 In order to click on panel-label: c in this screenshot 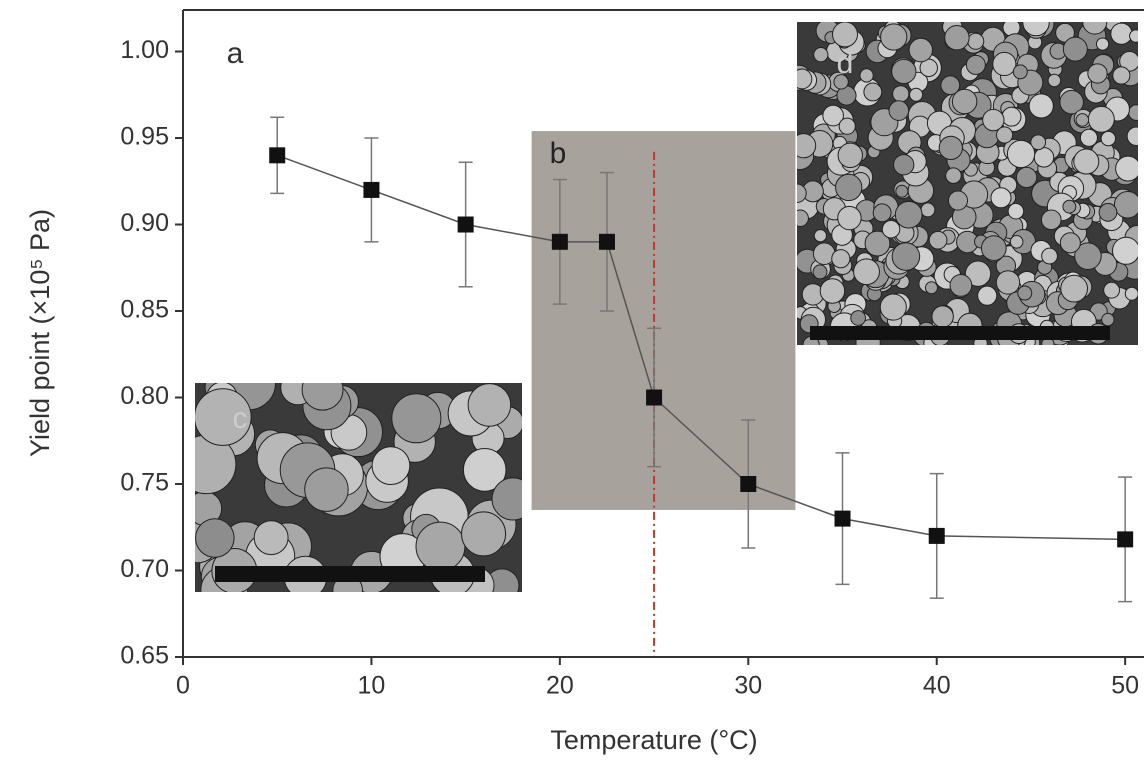, I will do `click(240, 418)`.